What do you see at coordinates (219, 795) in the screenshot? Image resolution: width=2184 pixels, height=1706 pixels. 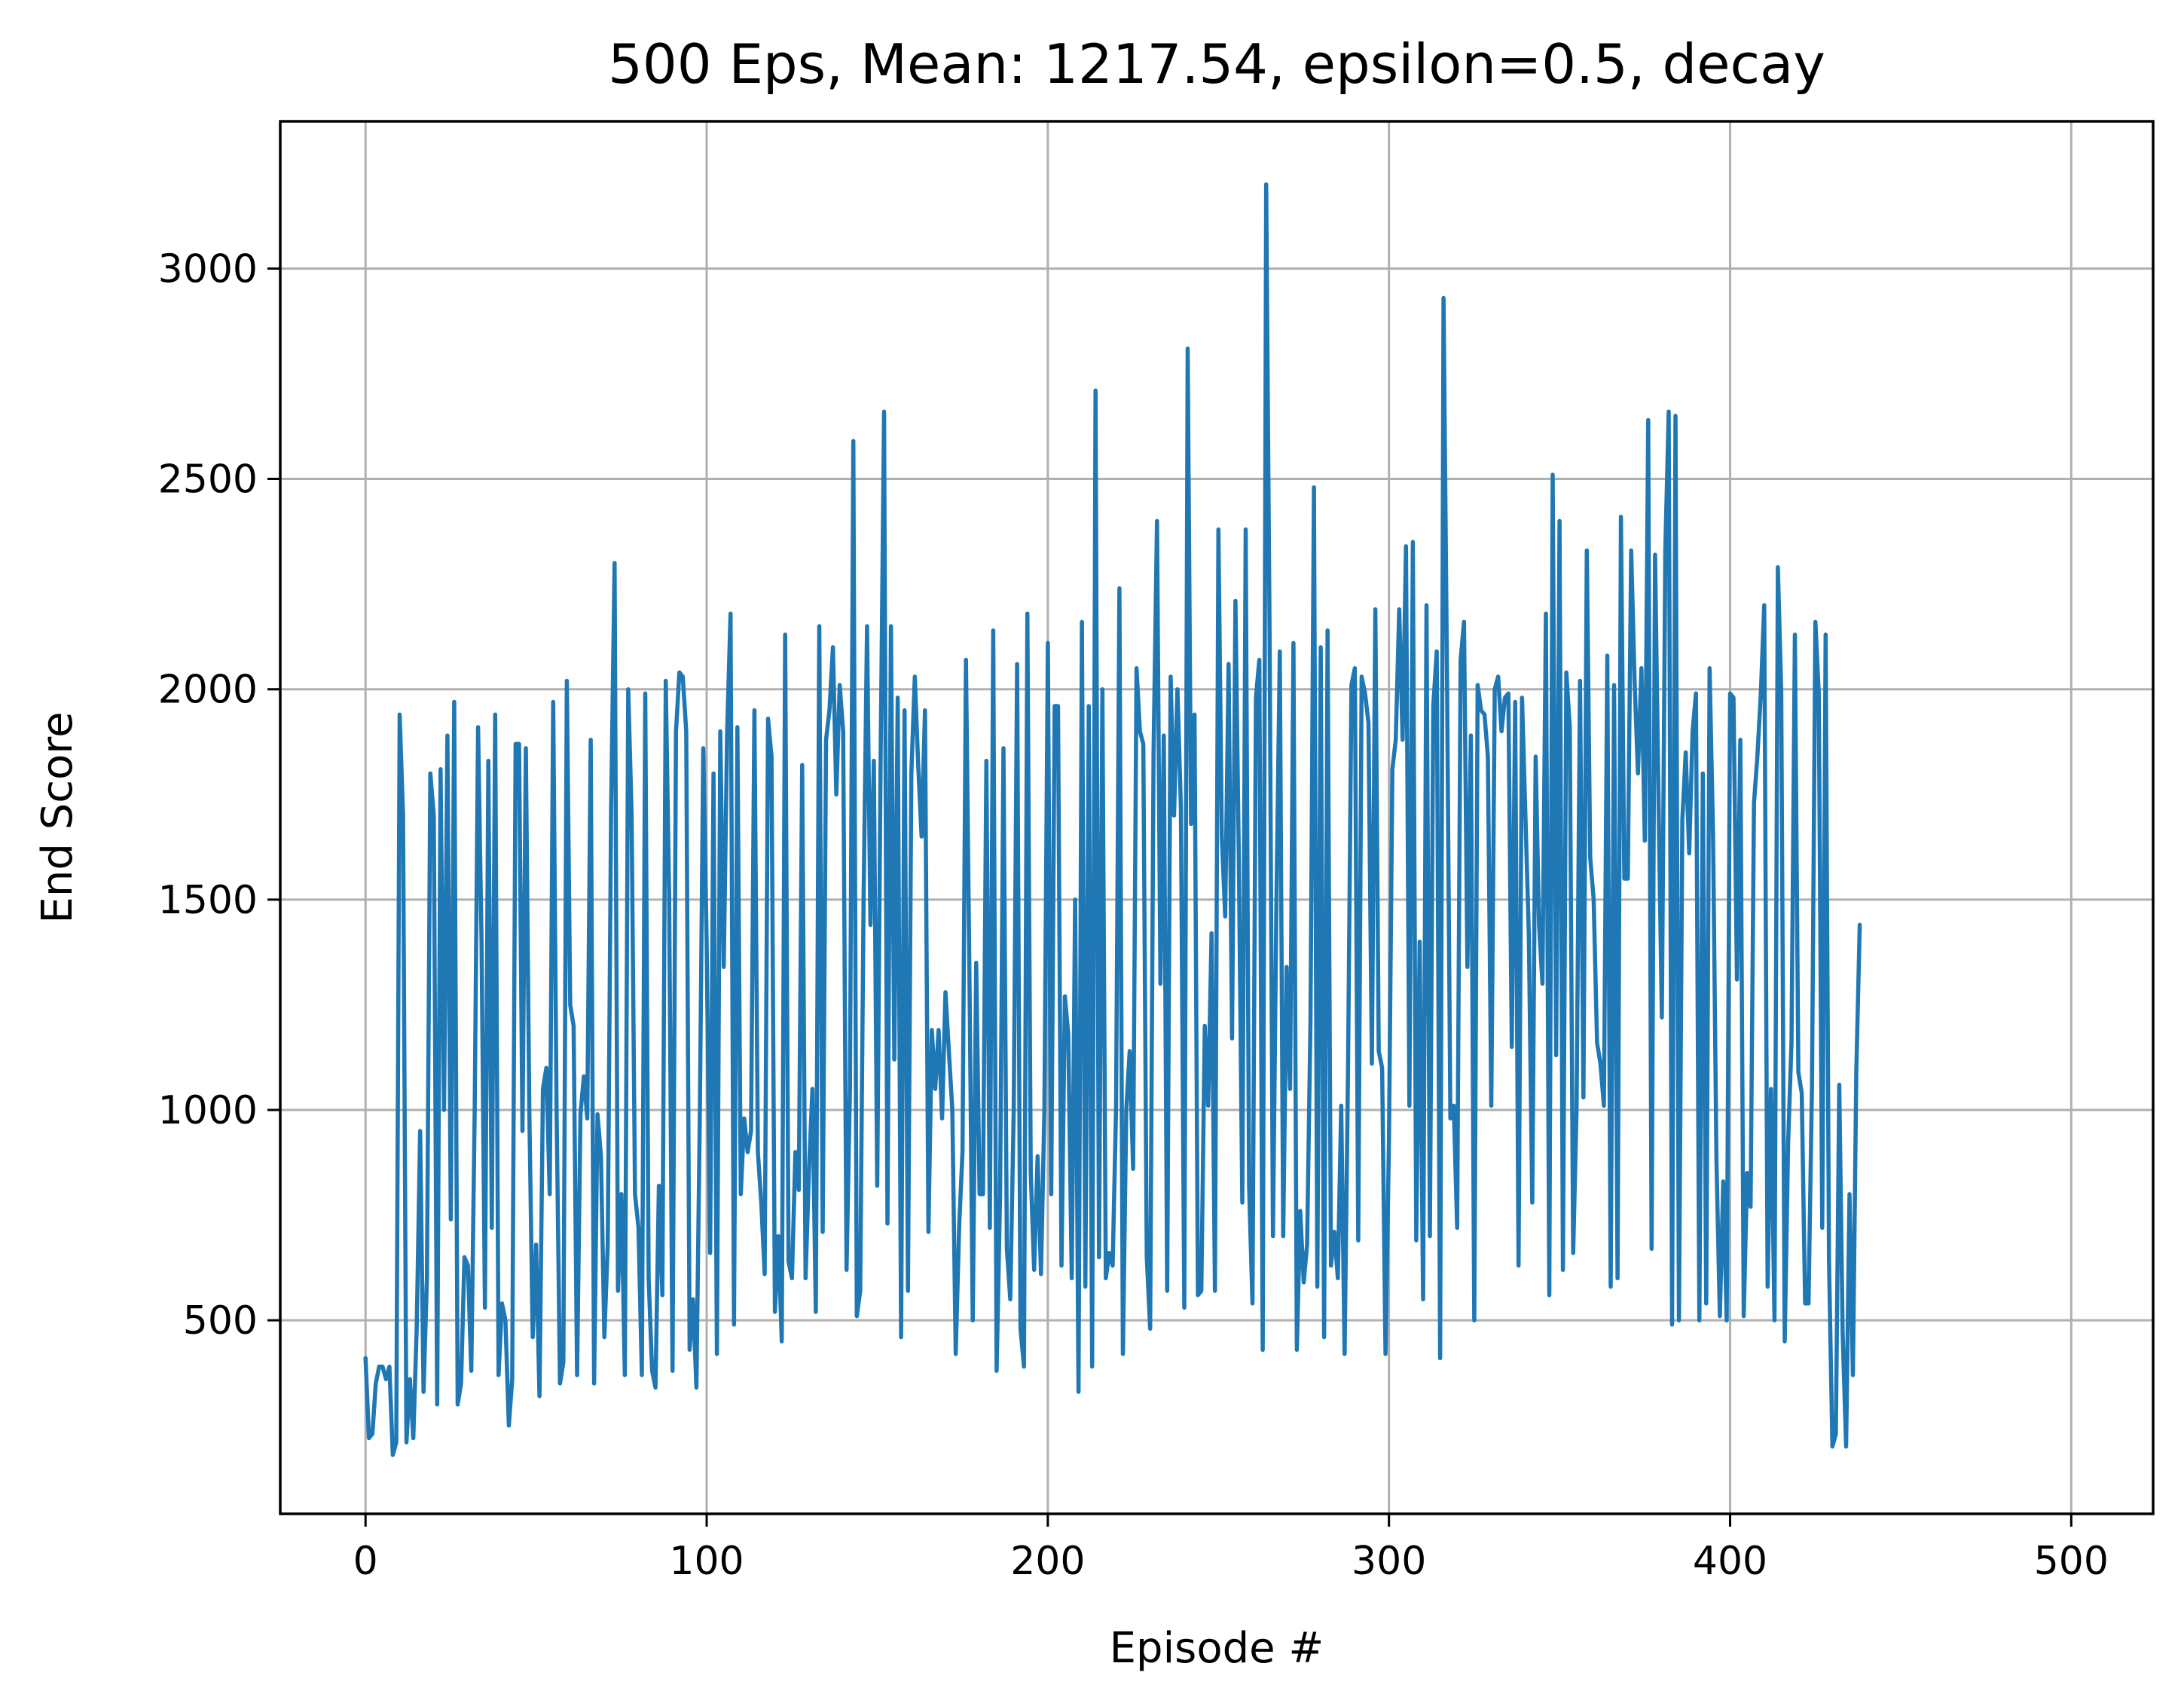 I see `y-axis-ticks: 500 1000 1500 2000 2500 3000` at bounding box center [219, 795].